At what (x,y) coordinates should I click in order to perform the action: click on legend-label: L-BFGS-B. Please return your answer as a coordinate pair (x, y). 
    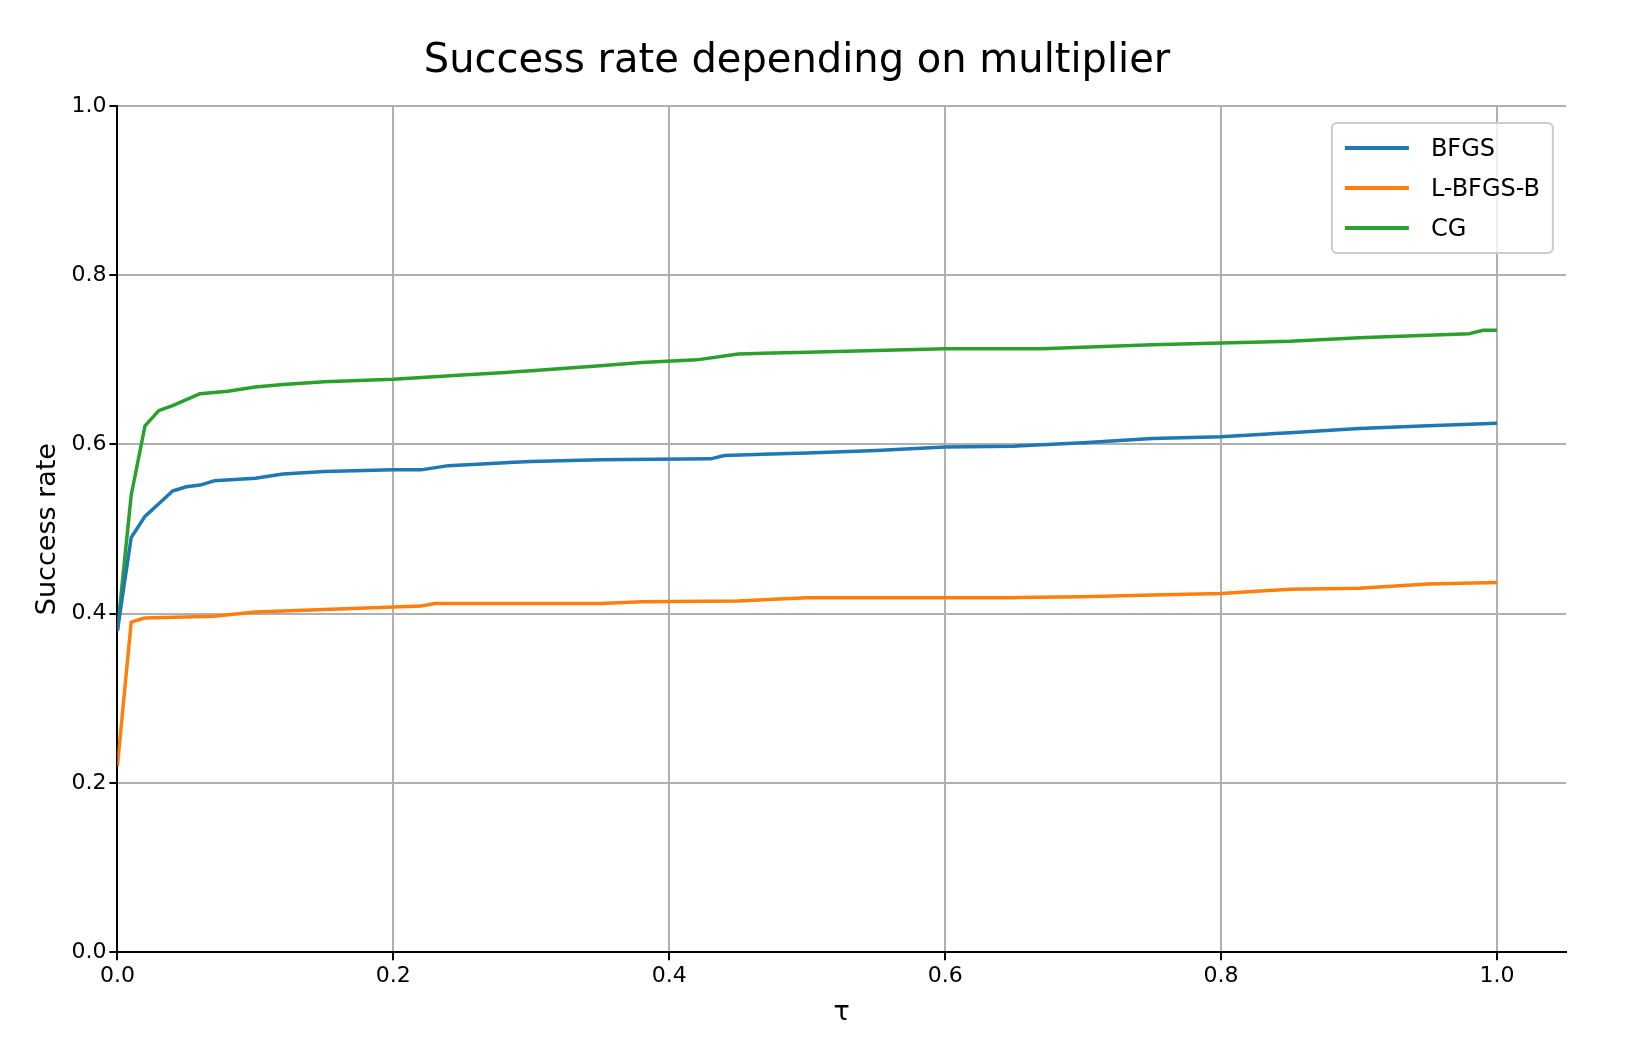
    Looking at the image, I should click on (1485, 188).